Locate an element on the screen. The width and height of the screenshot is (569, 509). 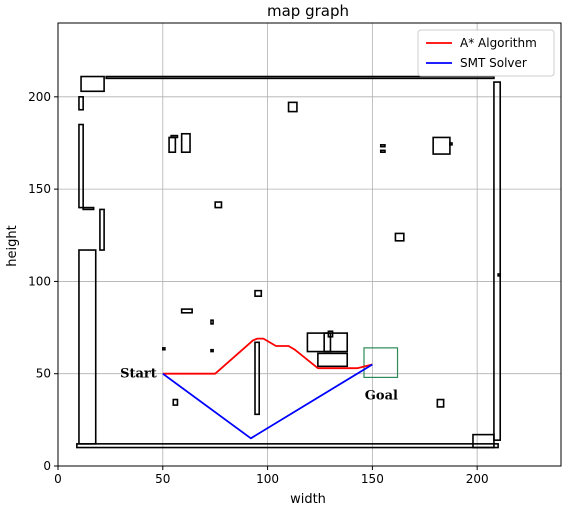
y-axis-title: height is located at coordinates (12, 245).